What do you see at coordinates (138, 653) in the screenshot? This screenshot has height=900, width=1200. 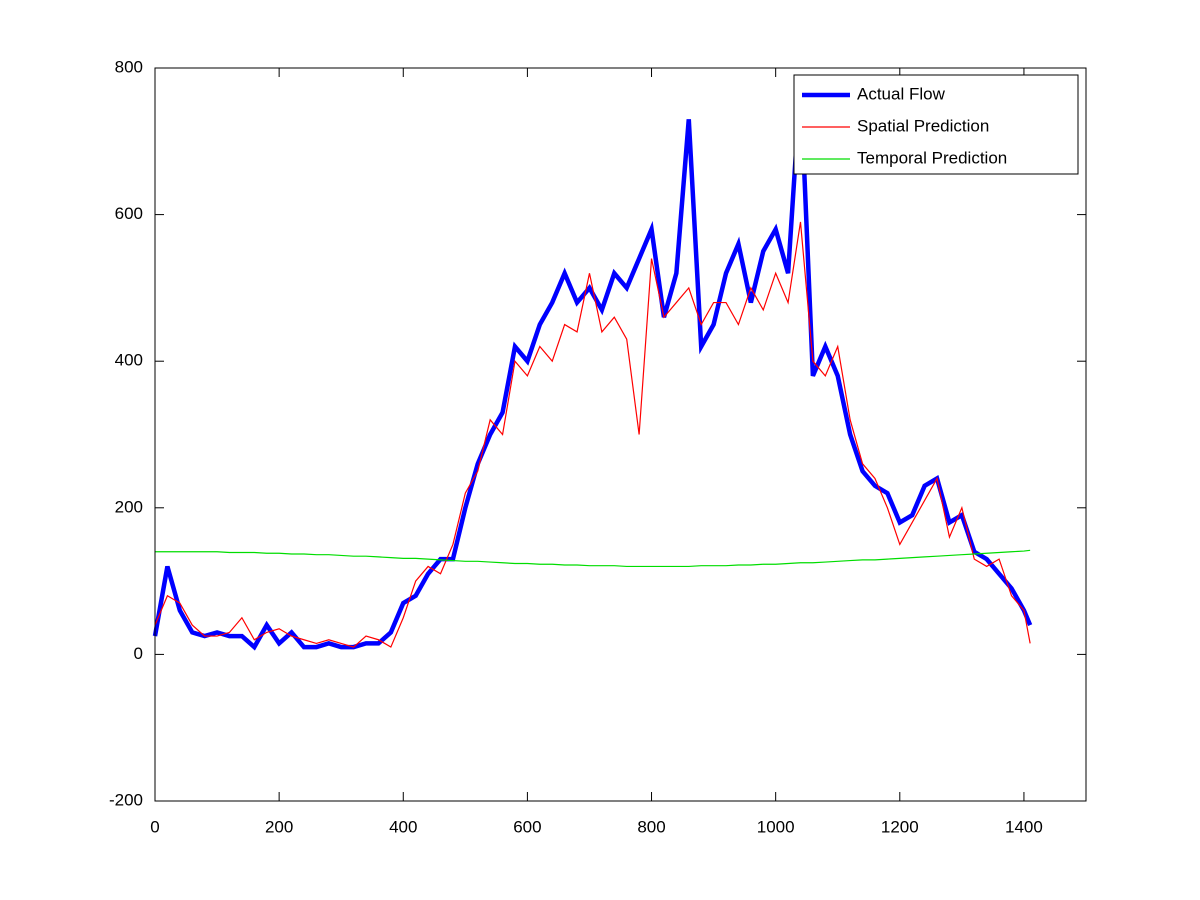 I see `y-tick-label: 0` at bounding box center [138, 653].